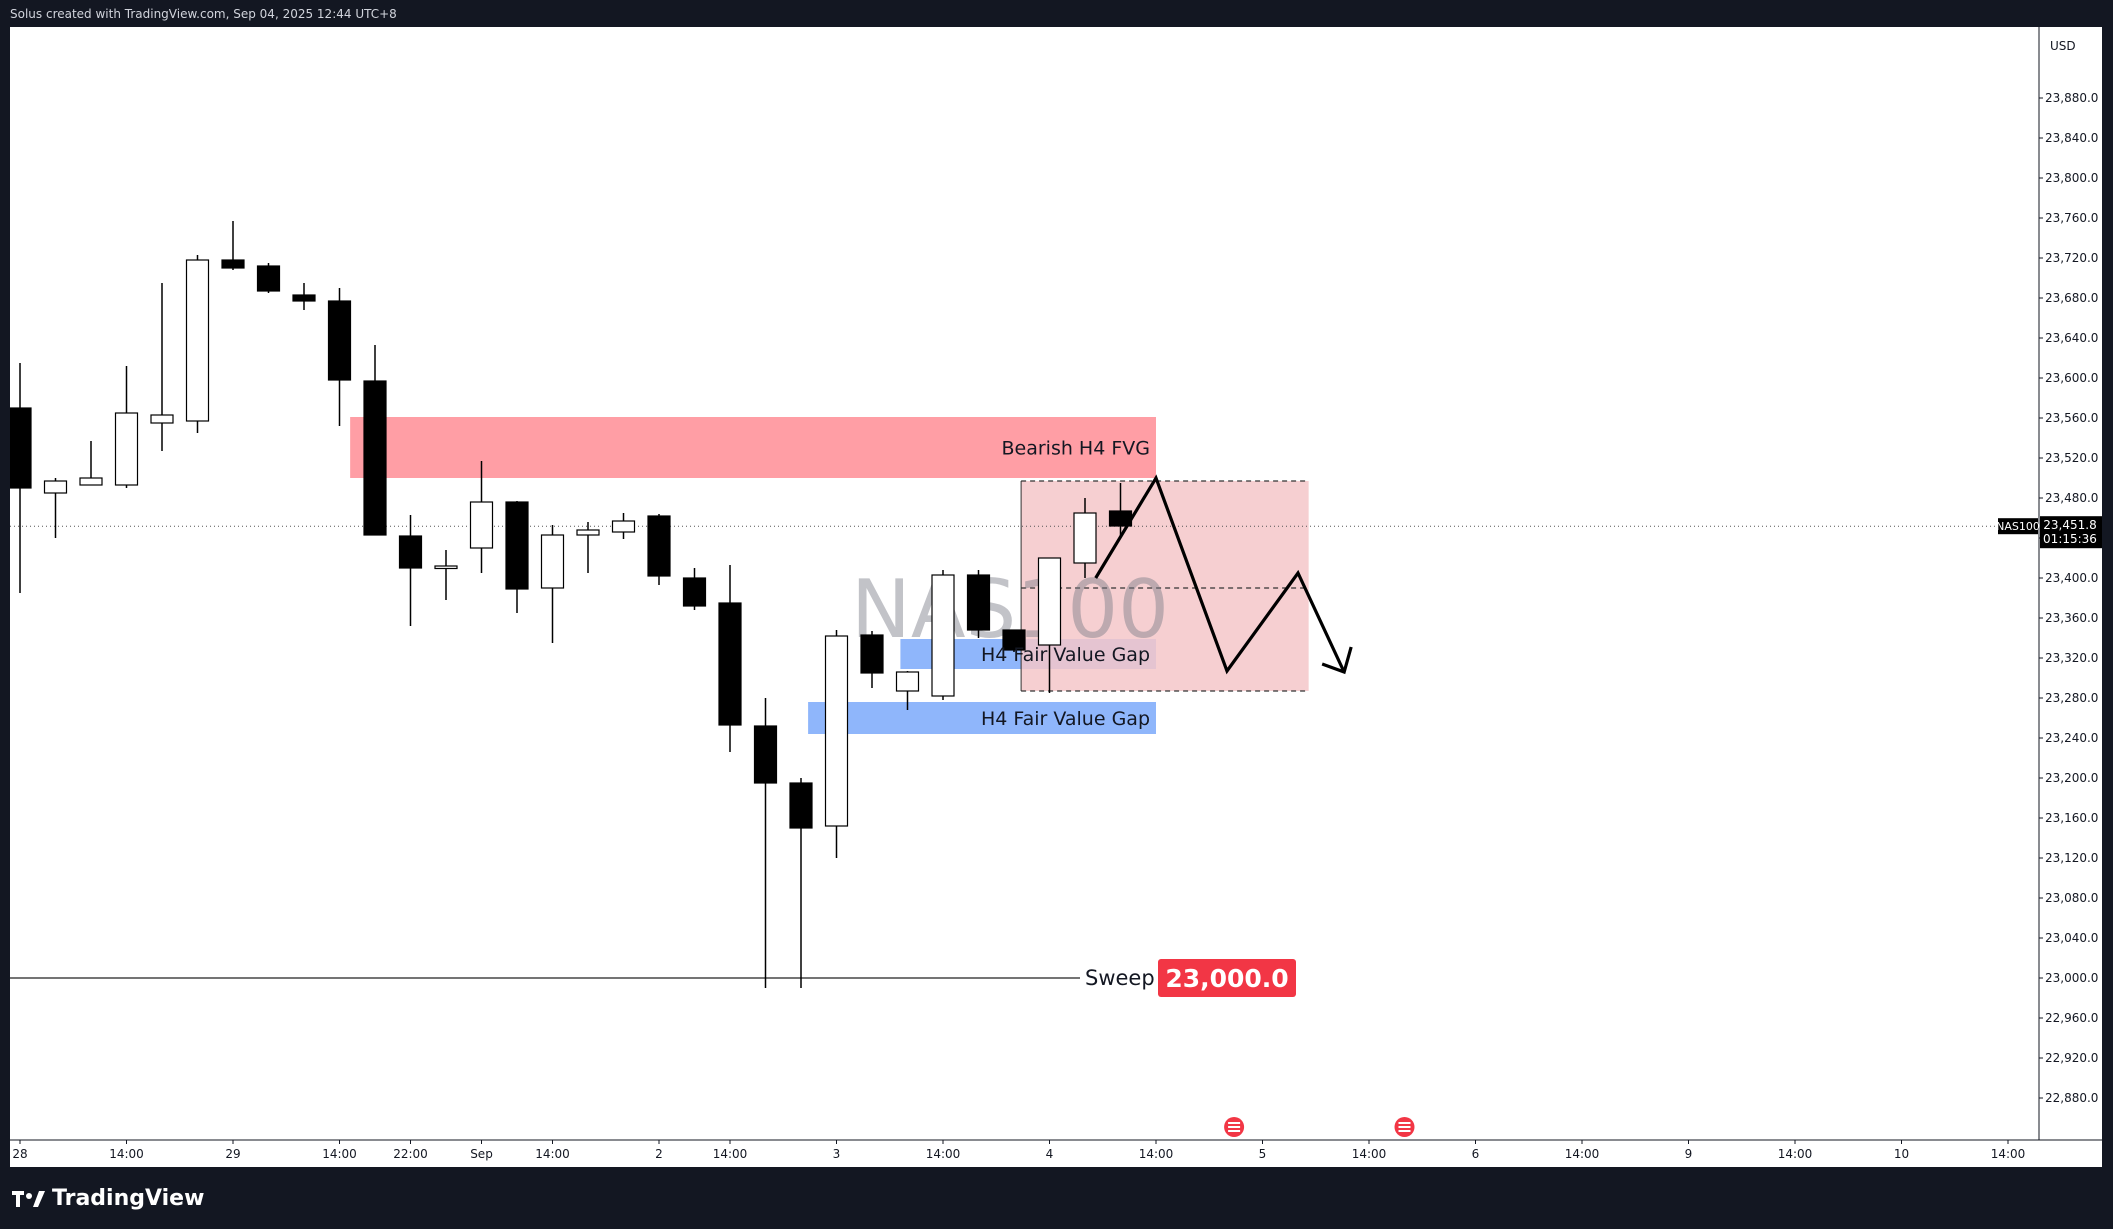 Image resolution: width=2113 pixels, height=1229 pixels. What do you see at coordinates (2018, 526) in the screenshot?
I see `symbol-badge` at bounding box center [2018, 526].